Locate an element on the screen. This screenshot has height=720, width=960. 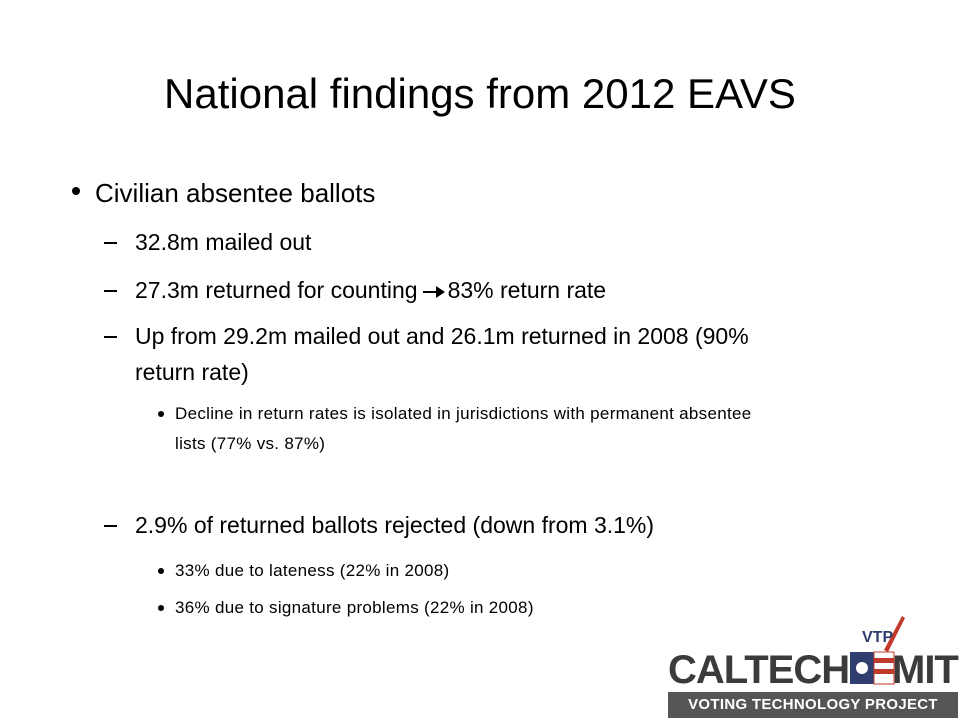
logo-bar is located at coordinates (813, 705).